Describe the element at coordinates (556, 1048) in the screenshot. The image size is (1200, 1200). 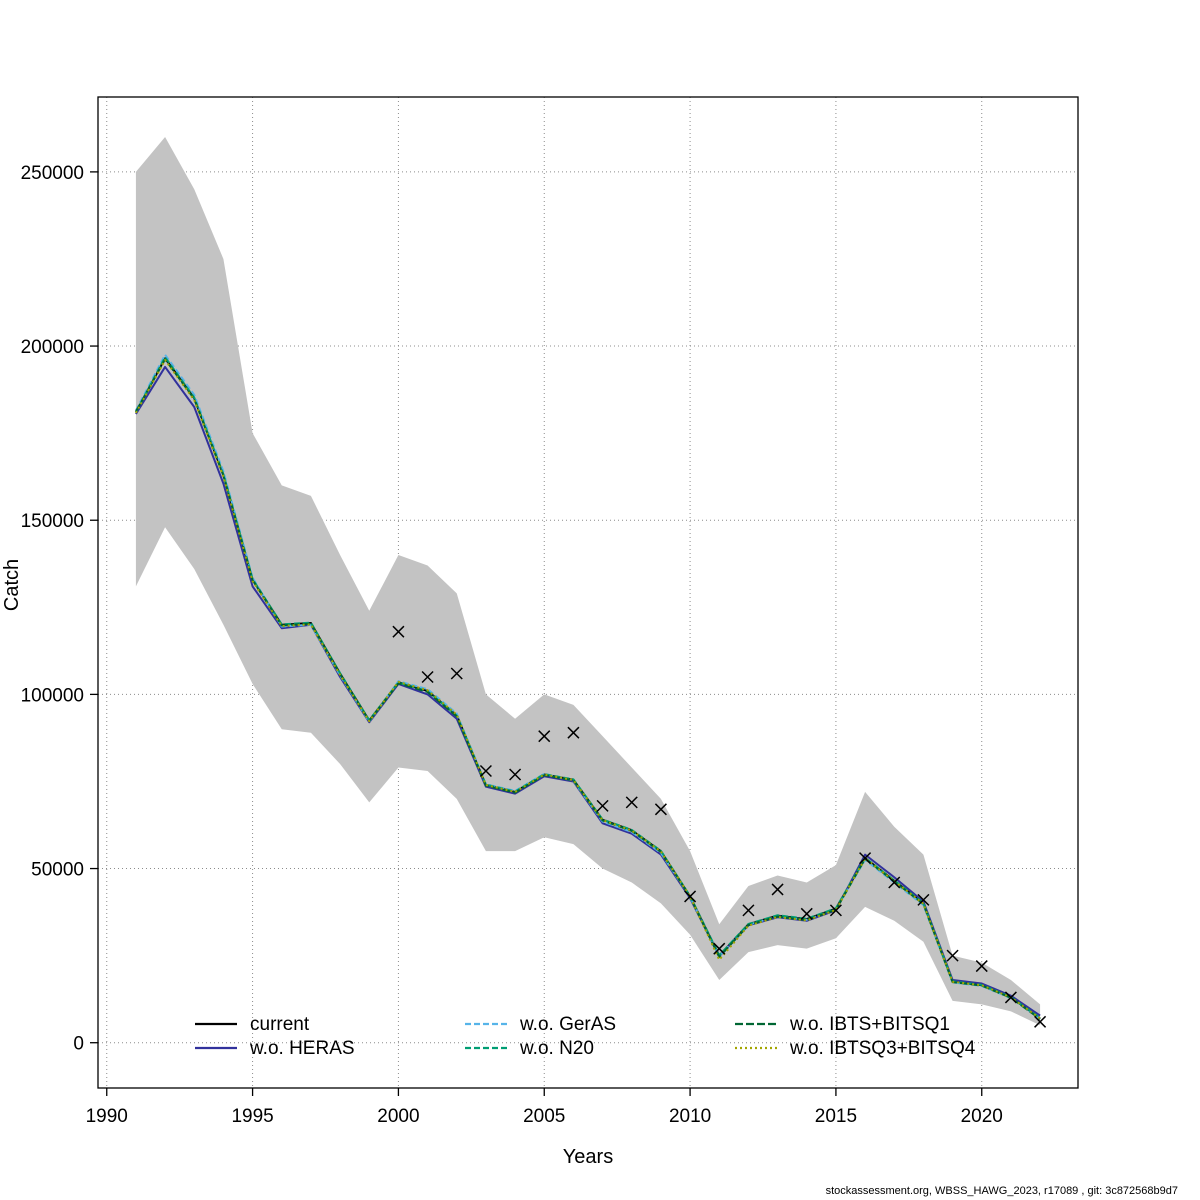
I see `legend-label-w-o-n20: w.o. N20` at that location.